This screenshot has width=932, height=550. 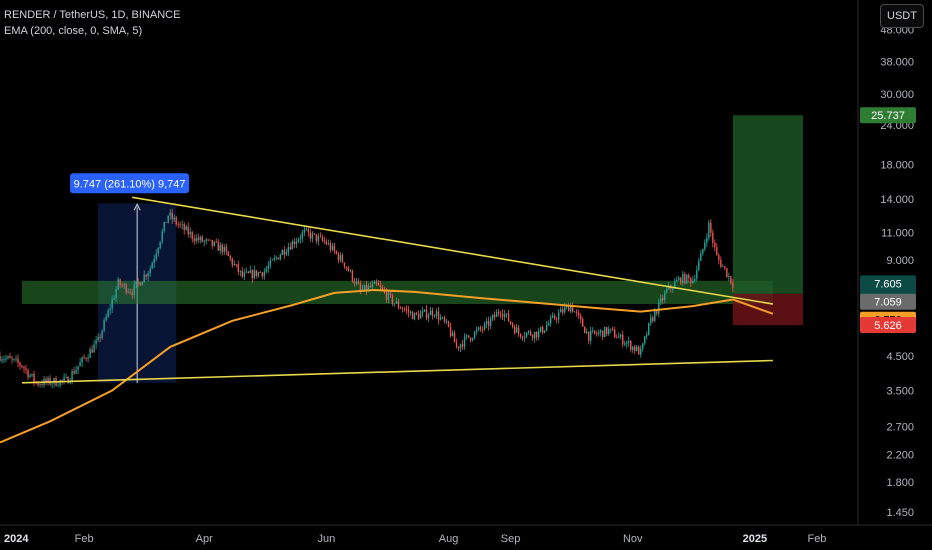 I want to click on descending-trendline, so click(x=453, y=250).